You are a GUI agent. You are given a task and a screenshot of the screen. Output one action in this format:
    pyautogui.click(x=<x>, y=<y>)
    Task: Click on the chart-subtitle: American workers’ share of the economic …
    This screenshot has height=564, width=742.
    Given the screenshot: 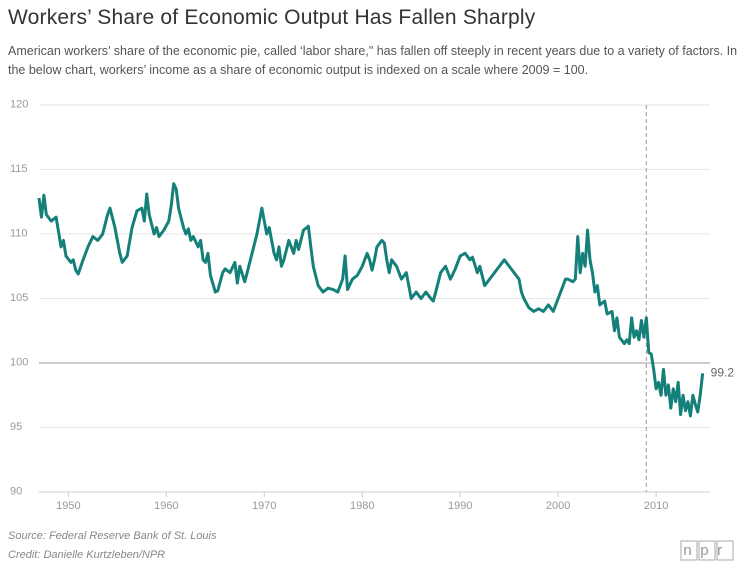 What is the action you would take?
    pyautogui.click(x=373, y=60)
    